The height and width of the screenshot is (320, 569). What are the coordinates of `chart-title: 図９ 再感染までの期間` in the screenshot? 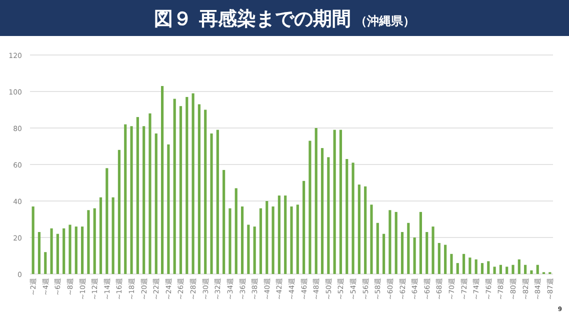 It's located at (252, 19).